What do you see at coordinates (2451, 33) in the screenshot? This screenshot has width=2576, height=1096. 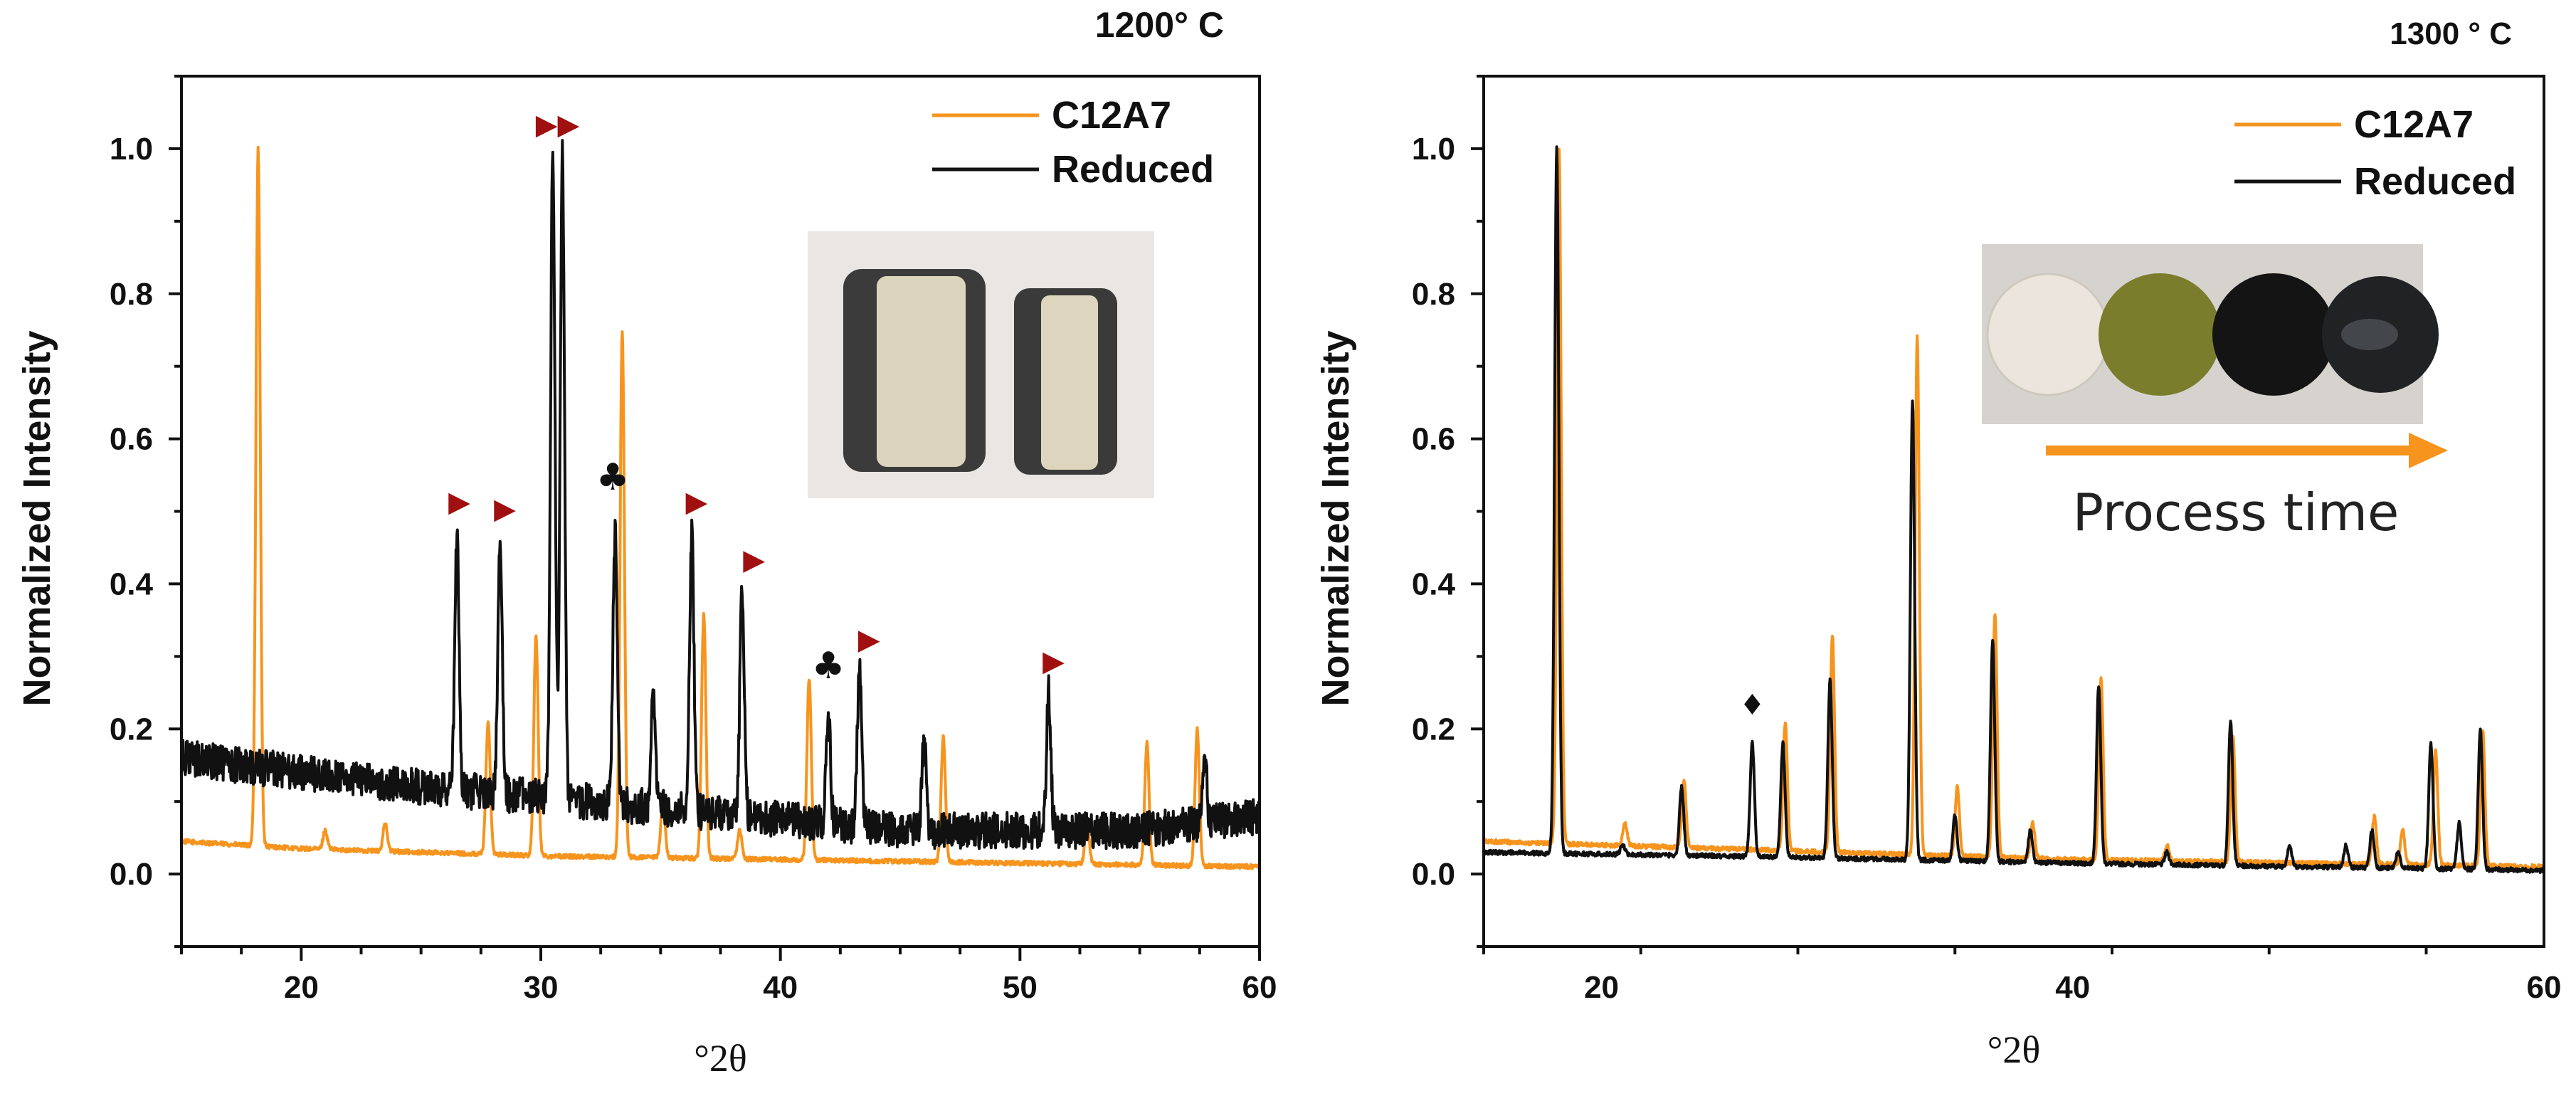 I see `chart-title: 1300 ° C` at bounding box center [2451, 33].